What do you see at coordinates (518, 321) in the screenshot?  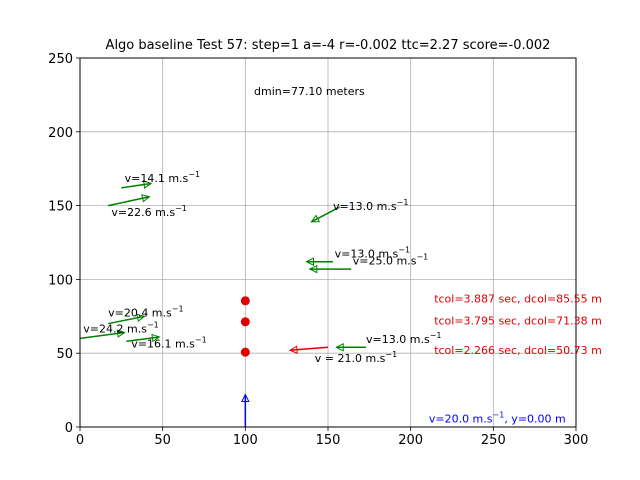 I see `collision-label: tcol=3.795 sec, dcol=71.38 m` at bounding box center [518, 321].